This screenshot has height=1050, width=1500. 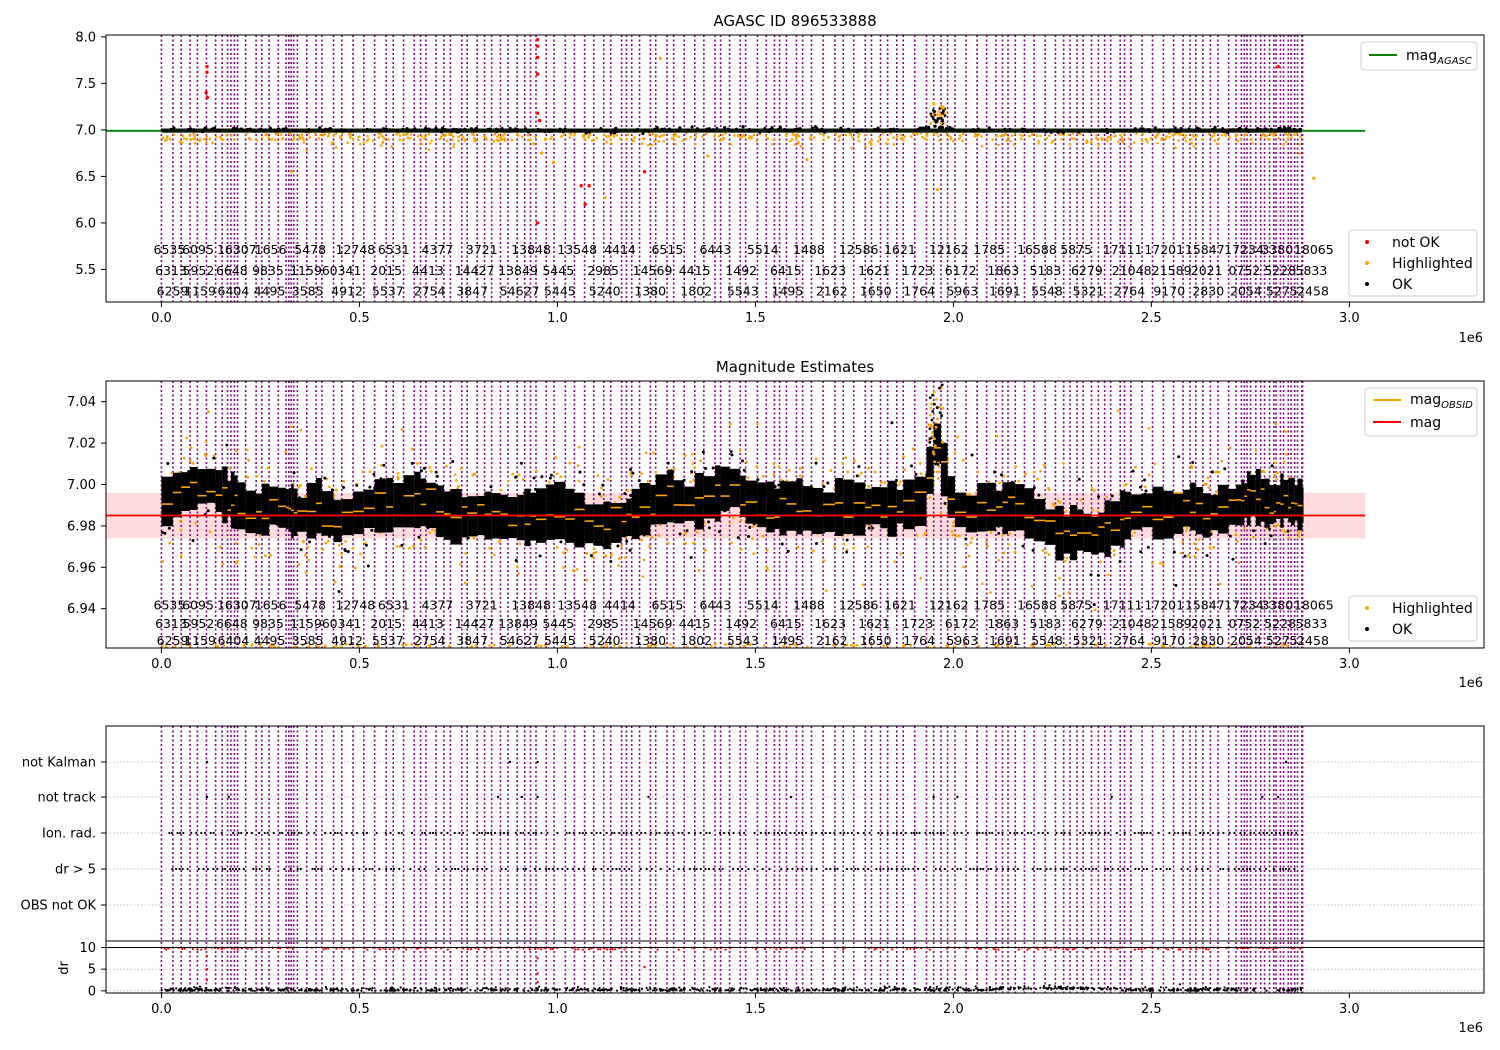 What do you see at coordinates (323, 949) in the screenshot?
I see `dr-not-ok-point` at bounding box center [323, 949].